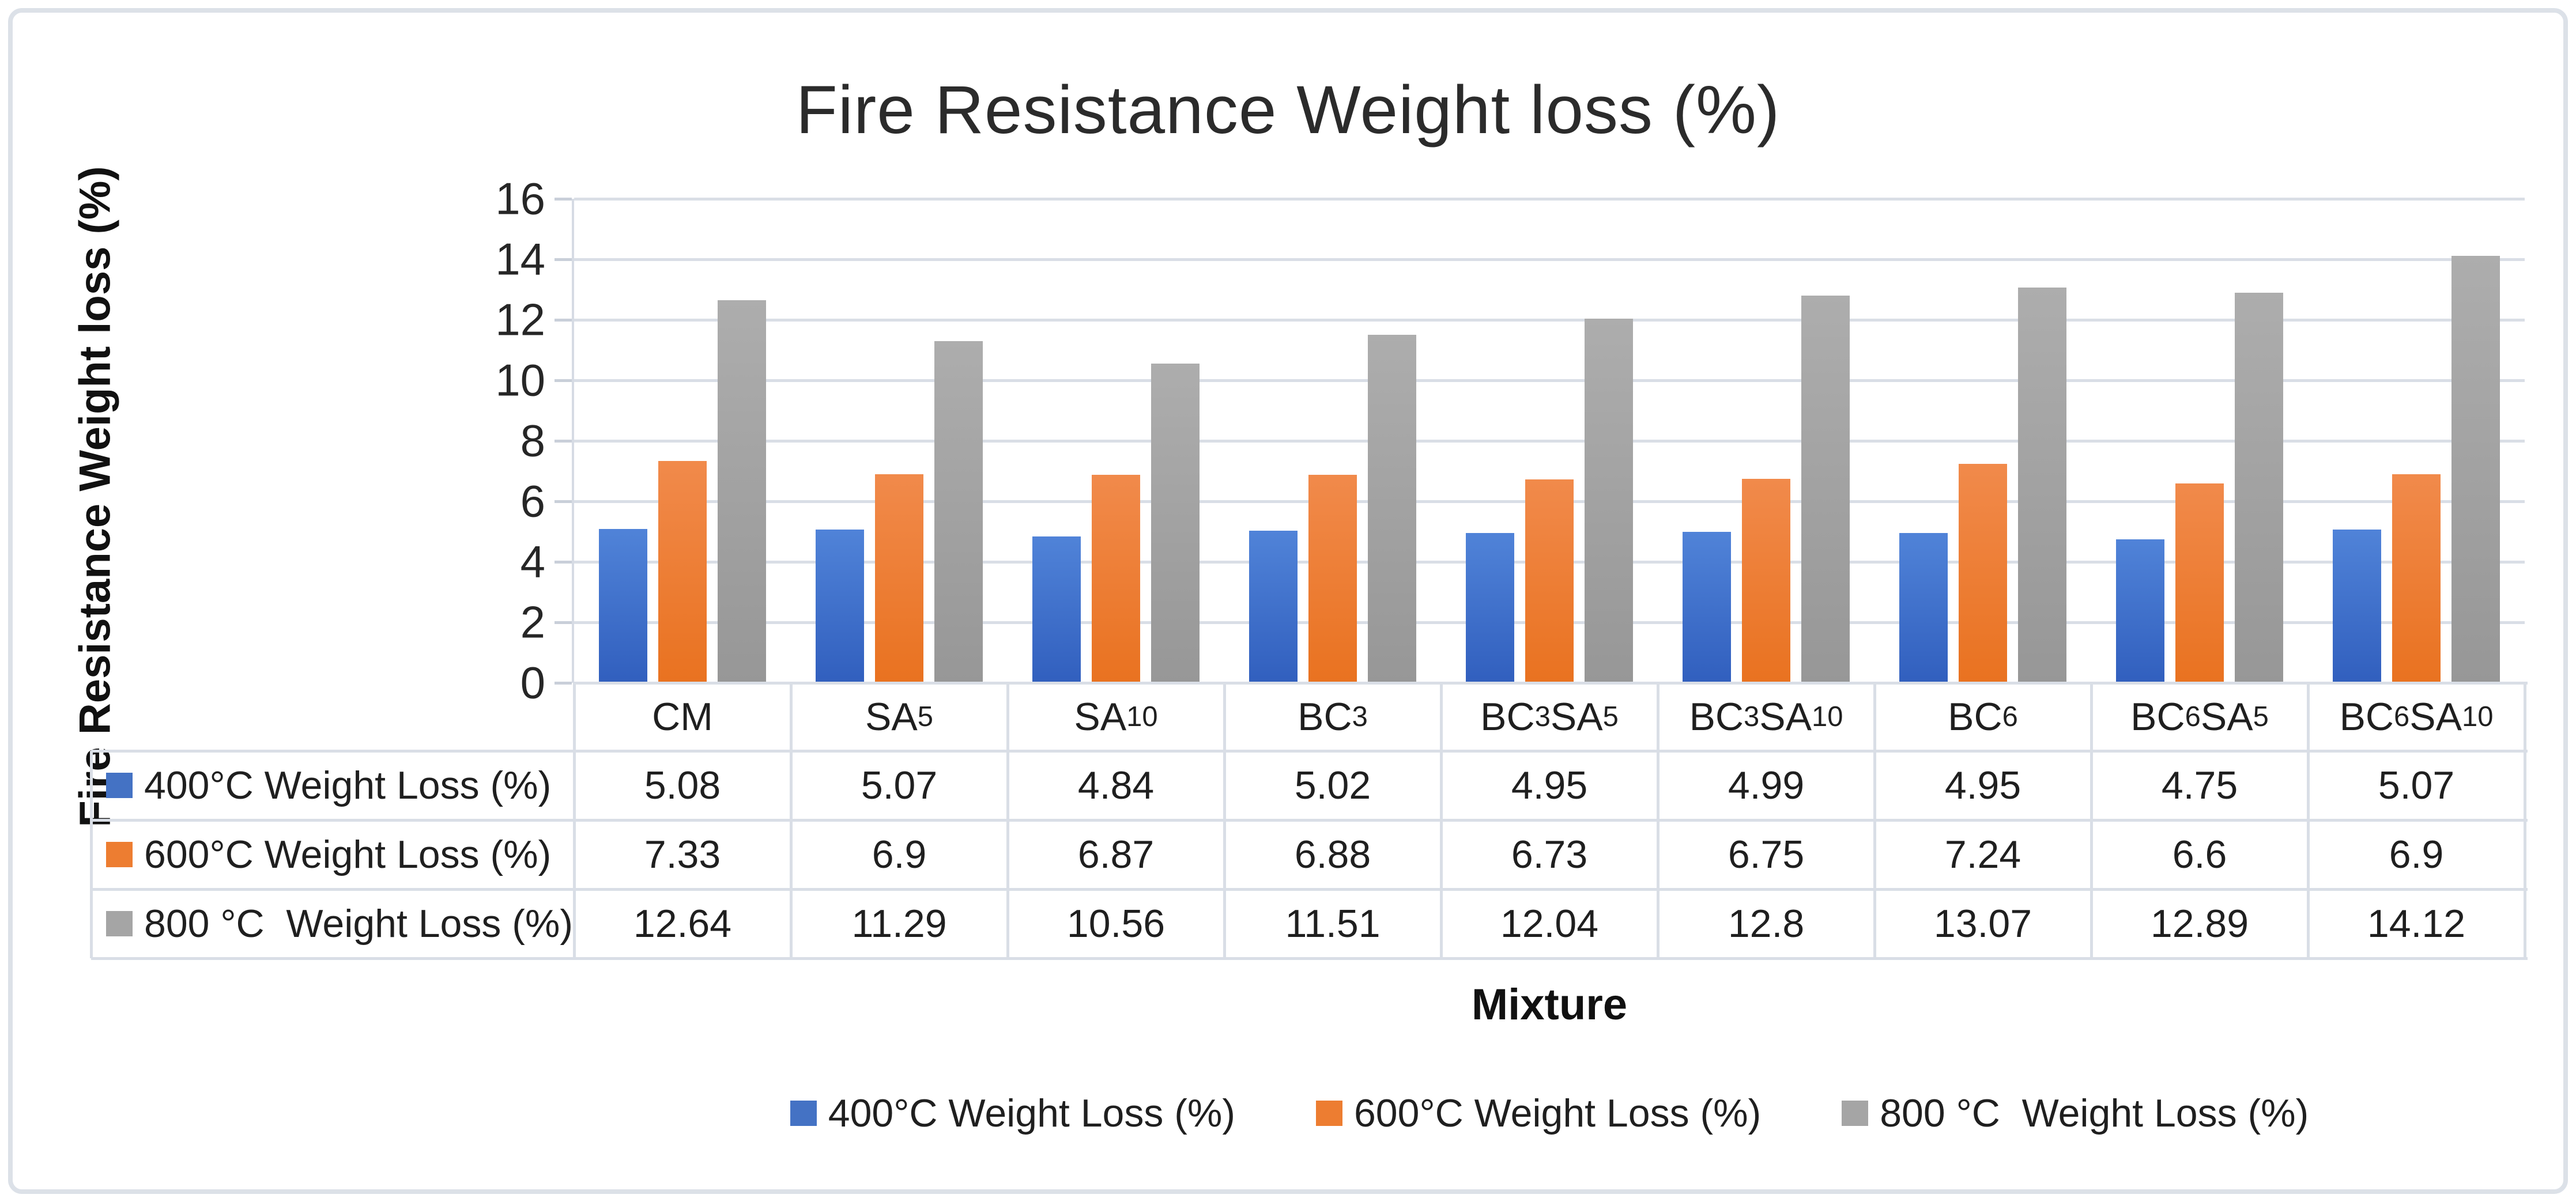  Describe the element at coordinates (682, 785) in the screenshot. I see `value-cell: 5.08` at that location.